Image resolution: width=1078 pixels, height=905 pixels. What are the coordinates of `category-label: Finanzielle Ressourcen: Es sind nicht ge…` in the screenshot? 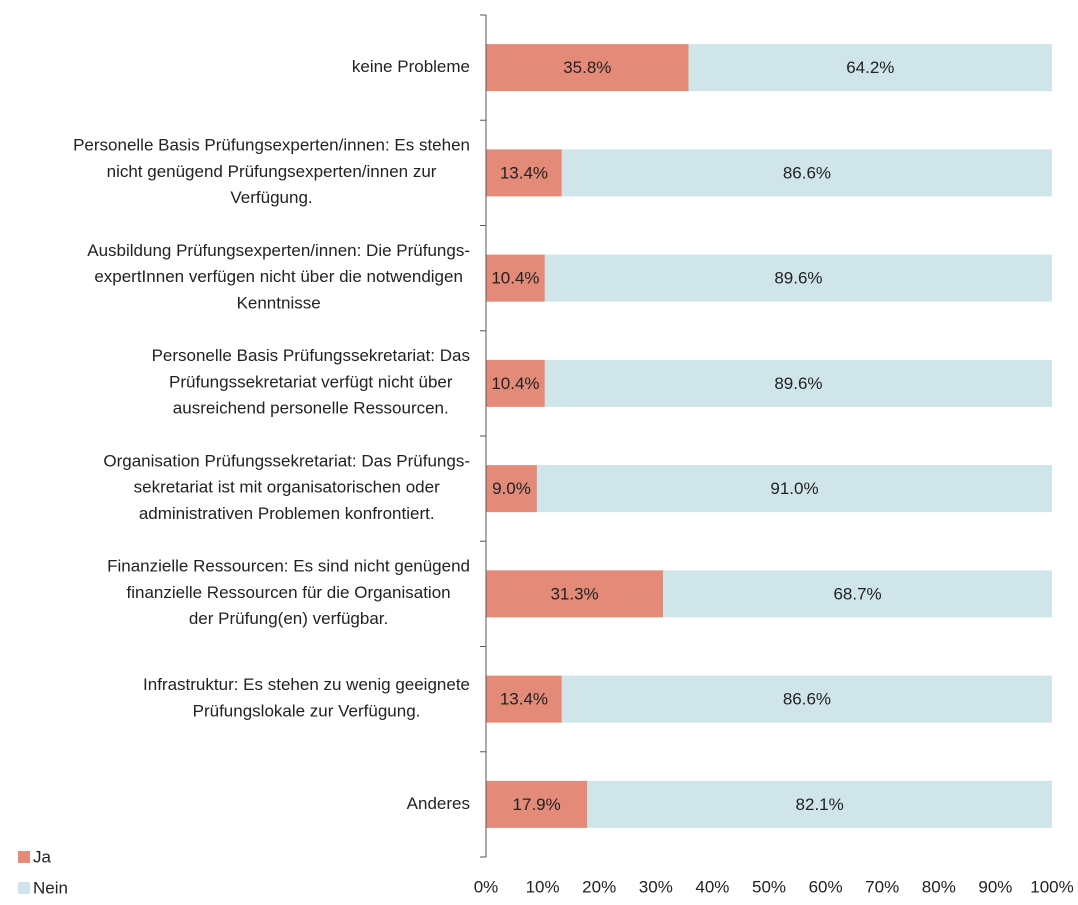 It's located at (288, 593).